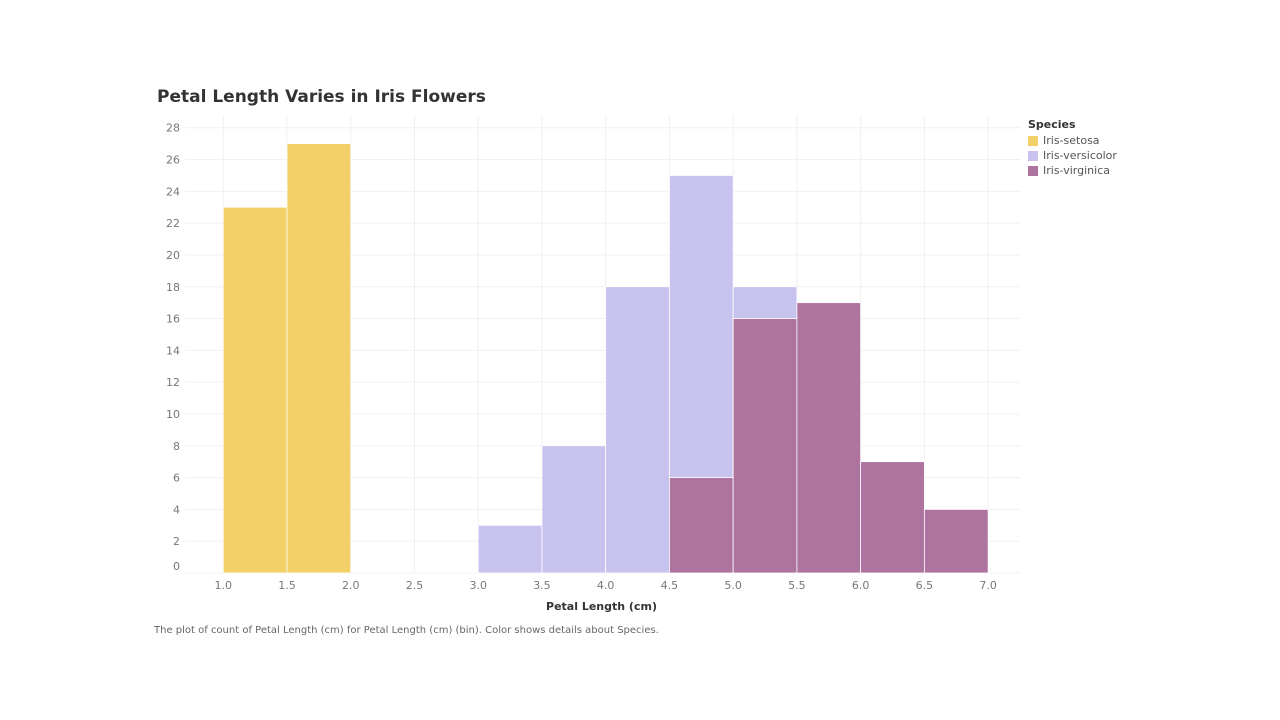 This screenshot has height=720, width=1280. What do you see at coordinates (173, 160) in the screenshot?
I see `y-tick-label: 26` at bounding box center [173, 160].